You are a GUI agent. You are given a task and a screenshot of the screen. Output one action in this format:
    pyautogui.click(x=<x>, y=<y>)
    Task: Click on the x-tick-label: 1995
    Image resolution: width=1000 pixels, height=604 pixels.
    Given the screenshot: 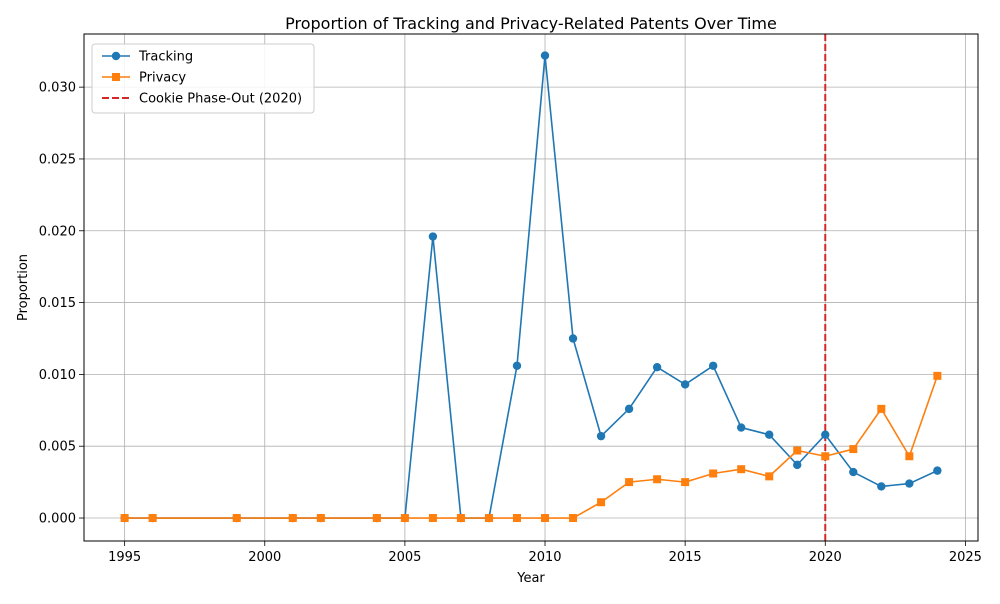 What is the action you would take?
    pyautogui.click(x=124, y=557)
    